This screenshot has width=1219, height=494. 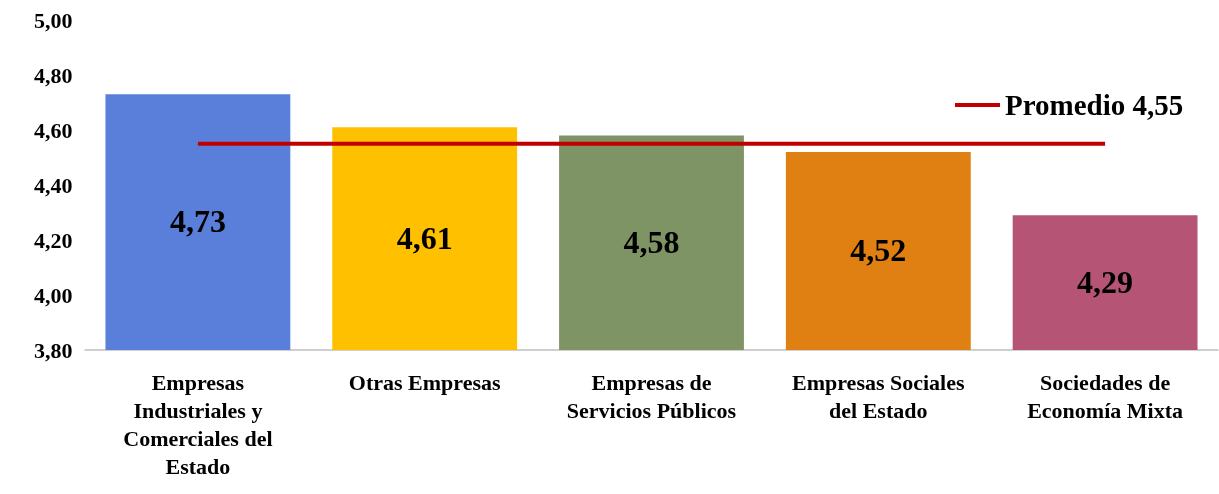 What do you see at coordinates (53, 75) in the screenshot?
I see `y-tick-label: 4,80` at bounding box center [53, 75].